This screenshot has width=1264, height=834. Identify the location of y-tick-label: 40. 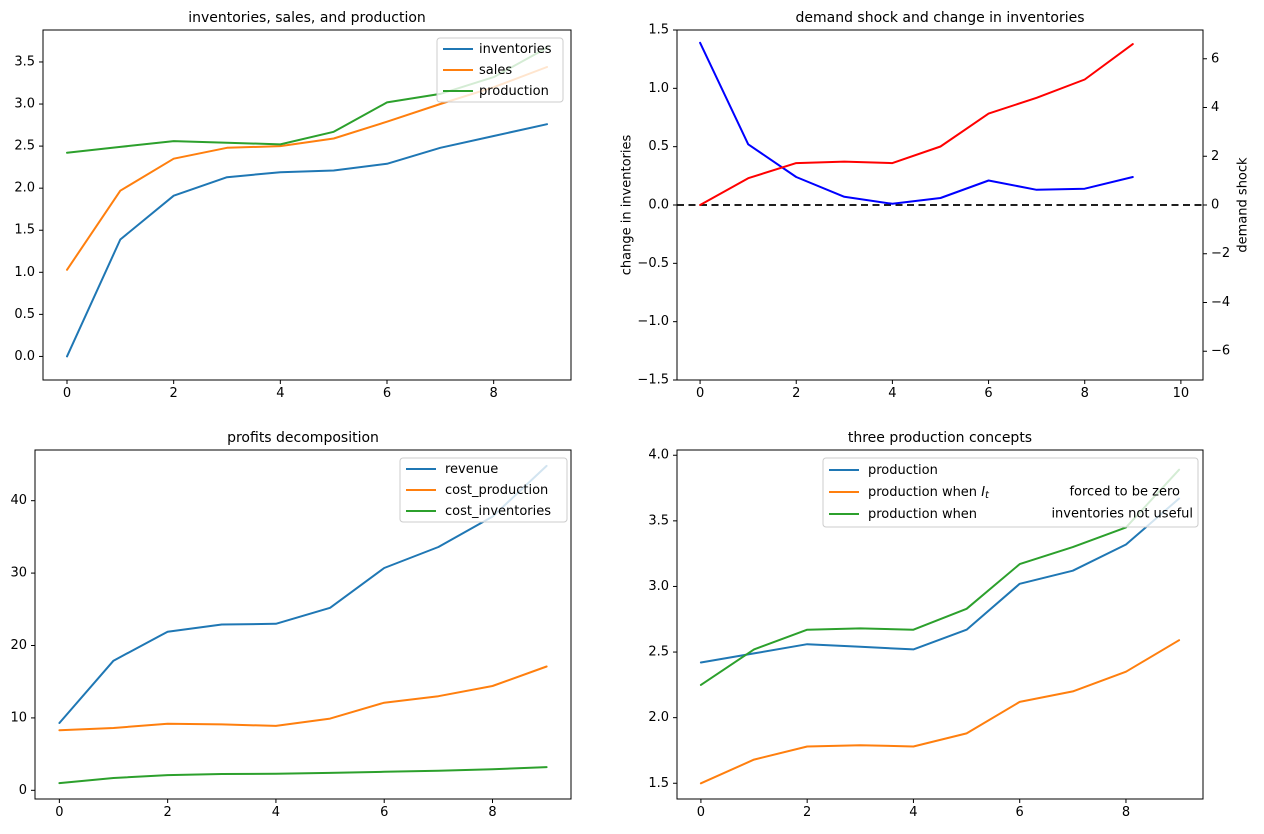
(18, 500).